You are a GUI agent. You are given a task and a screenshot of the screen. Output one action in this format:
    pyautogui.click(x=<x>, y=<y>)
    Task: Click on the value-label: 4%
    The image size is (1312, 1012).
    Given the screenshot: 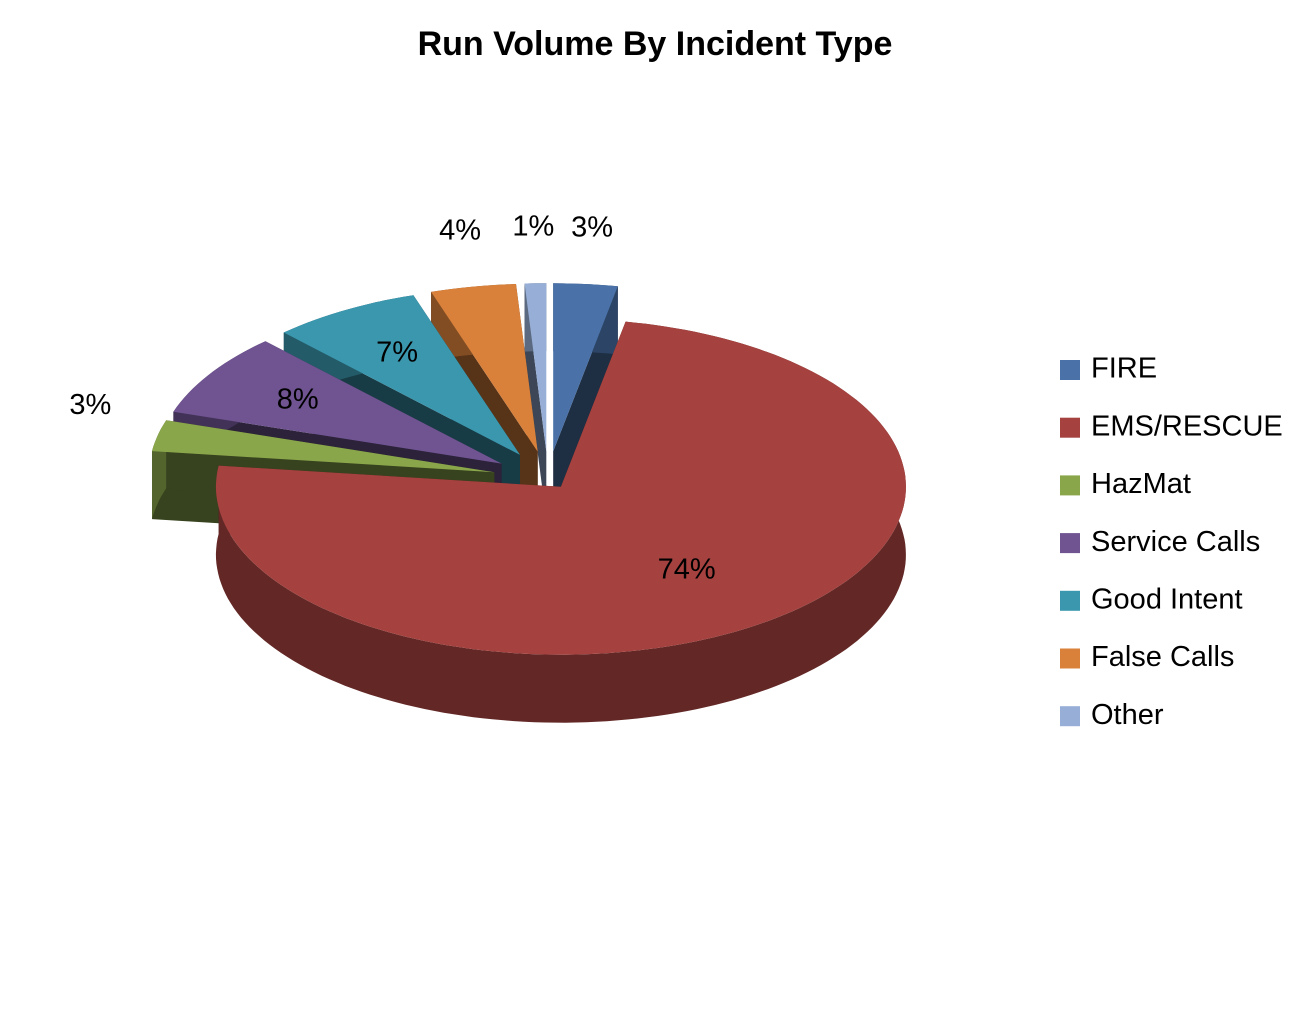 What is the action you would take?
    pyautogui.click(x=460, y=230)
    